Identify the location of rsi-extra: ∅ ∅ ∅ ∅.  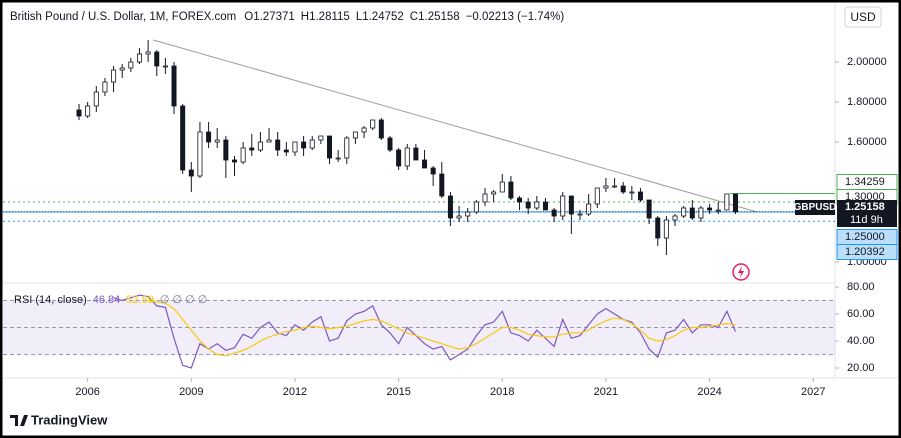
(184, 300).